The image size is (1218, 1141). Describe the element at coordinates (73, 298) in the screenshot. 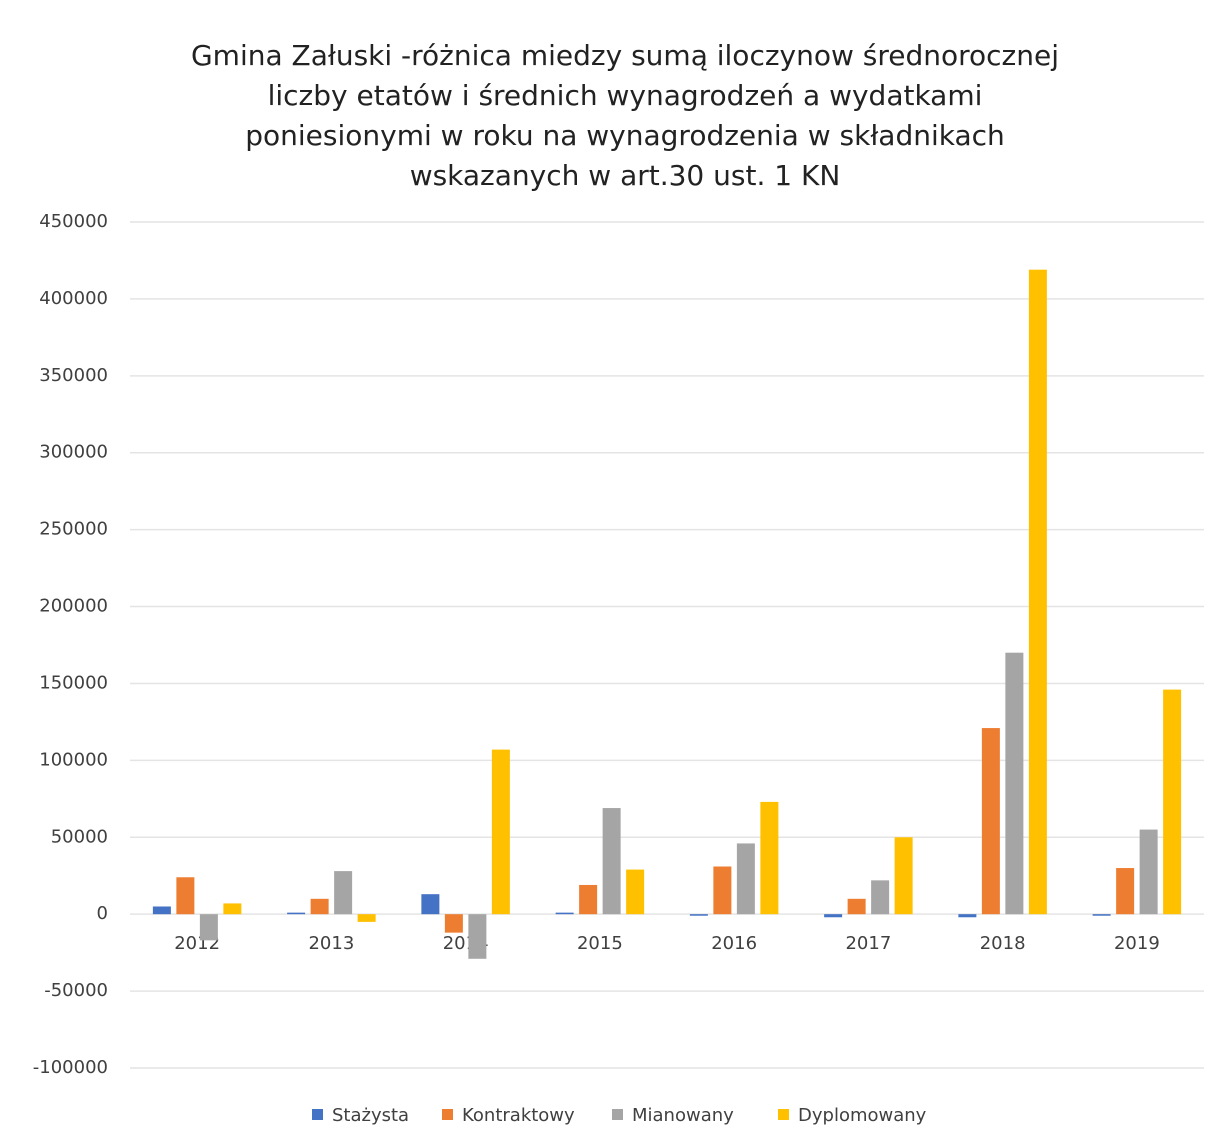

I see `y-tick-label: 400000` at that location.